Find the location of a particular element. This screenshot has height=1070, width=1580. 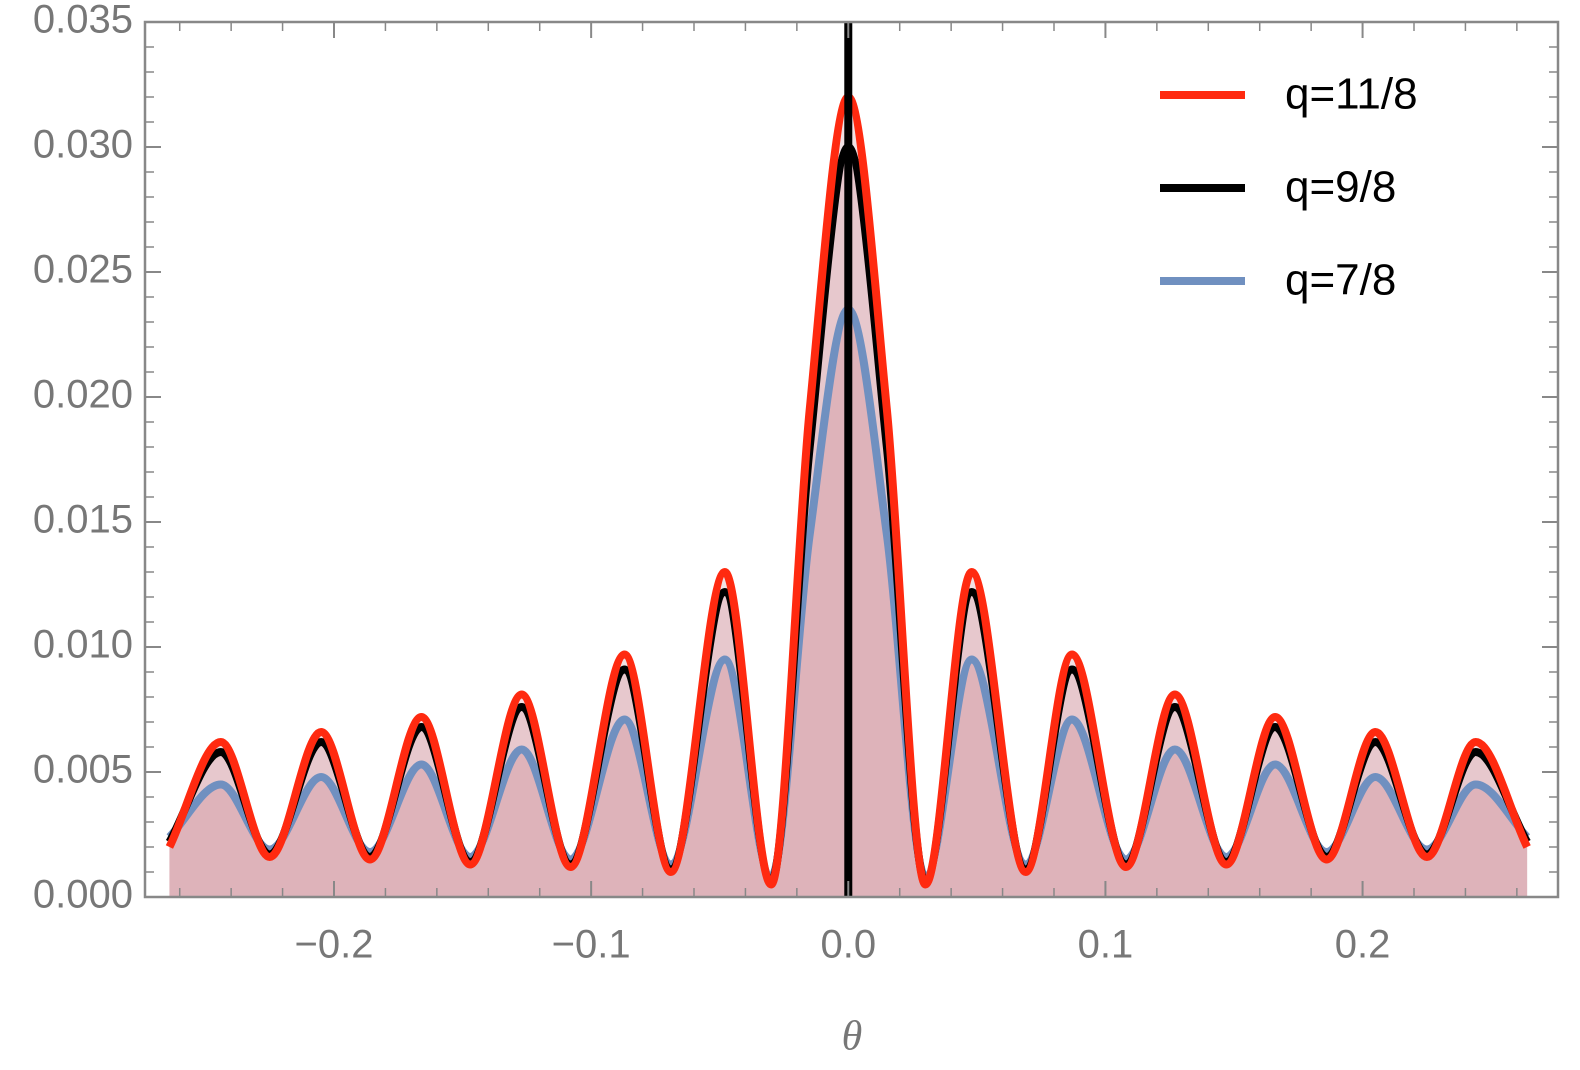

y-tick-label: 0.035 is located at coordinates (83, 21).